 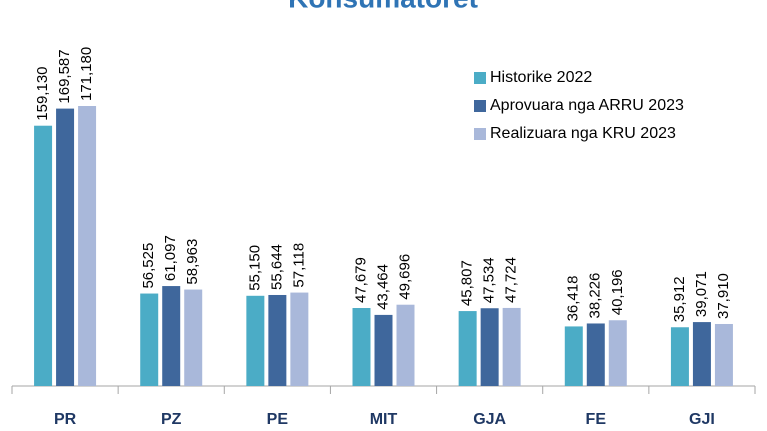 I want to click on data-label: 171,180, so click(x=86, y=74).